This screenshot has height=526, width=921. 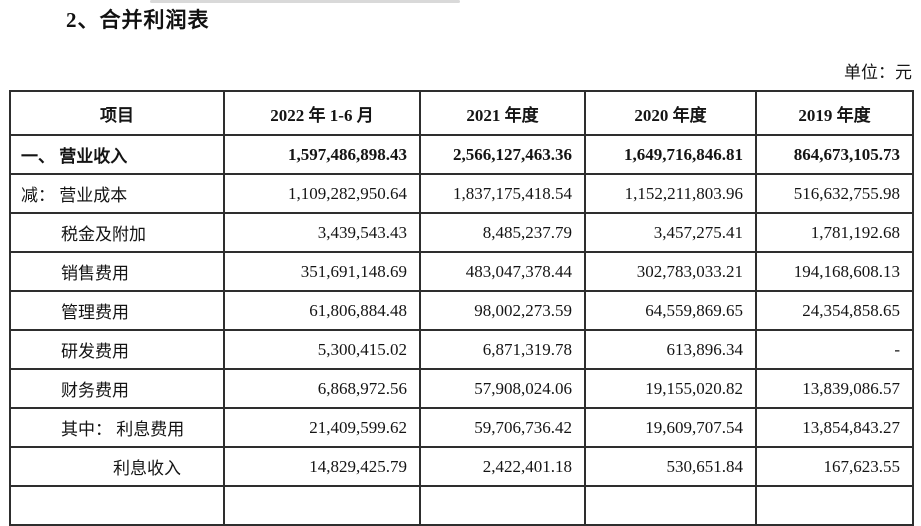 I want to click on column-header-2020: 2020 年度, so click(x=670, y=113).